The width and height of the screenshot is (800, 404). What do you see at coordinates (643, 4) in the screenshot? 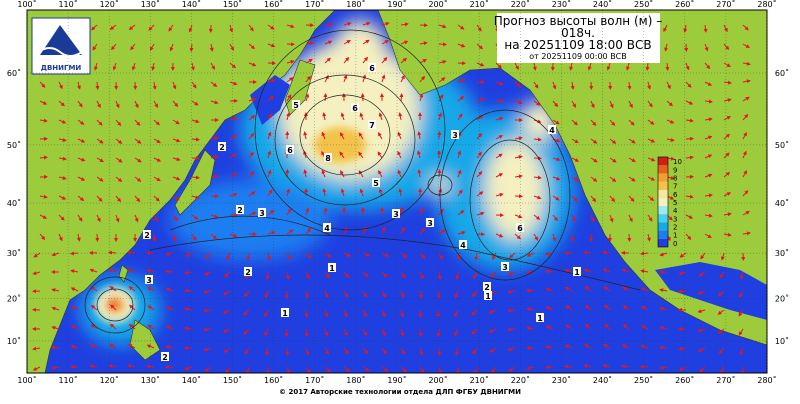
I see `lon-label: 250˚` at bounding box center [643, 4].